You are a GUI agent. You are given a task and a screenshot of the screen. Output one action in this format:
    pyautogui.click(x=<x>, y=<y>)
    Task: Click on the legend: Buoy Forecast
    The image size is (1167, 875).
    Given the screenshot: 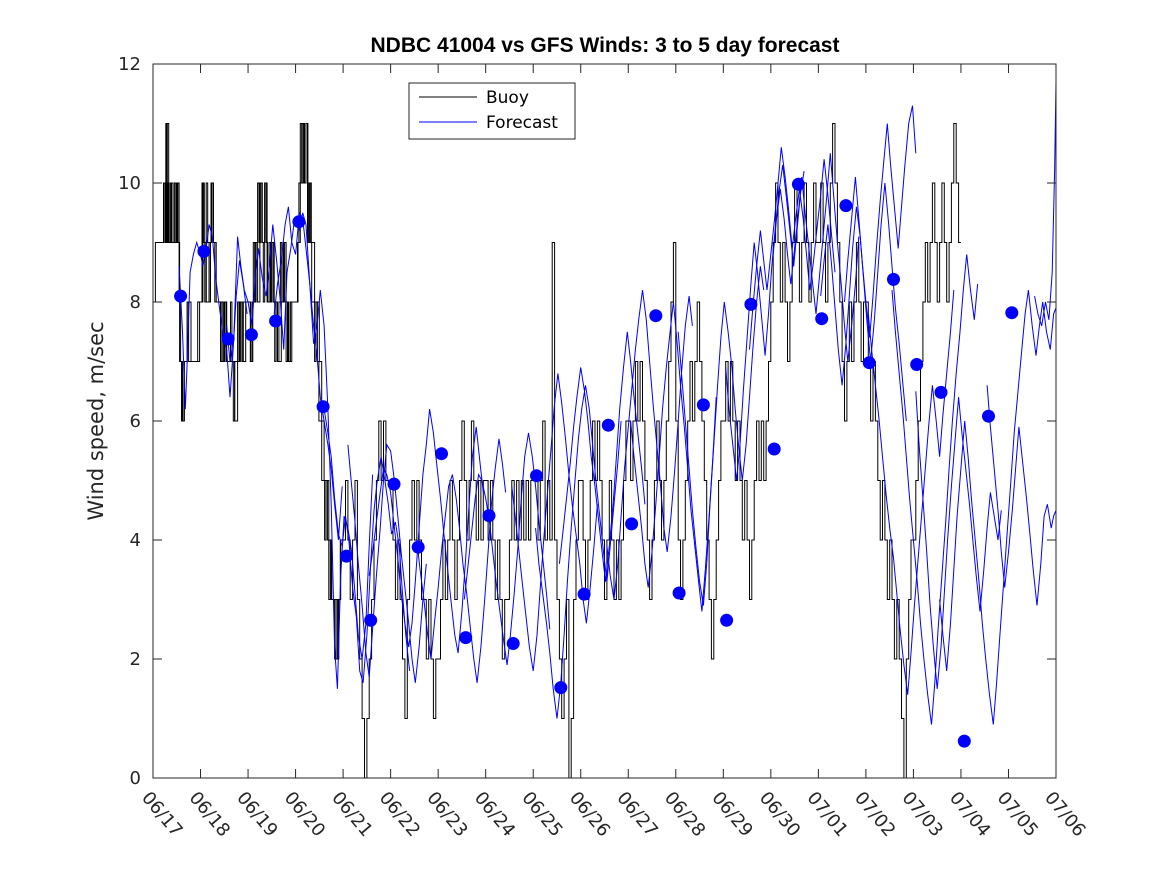 What is the action you would take?
    pyautogui.click(x=492, y=111)
    